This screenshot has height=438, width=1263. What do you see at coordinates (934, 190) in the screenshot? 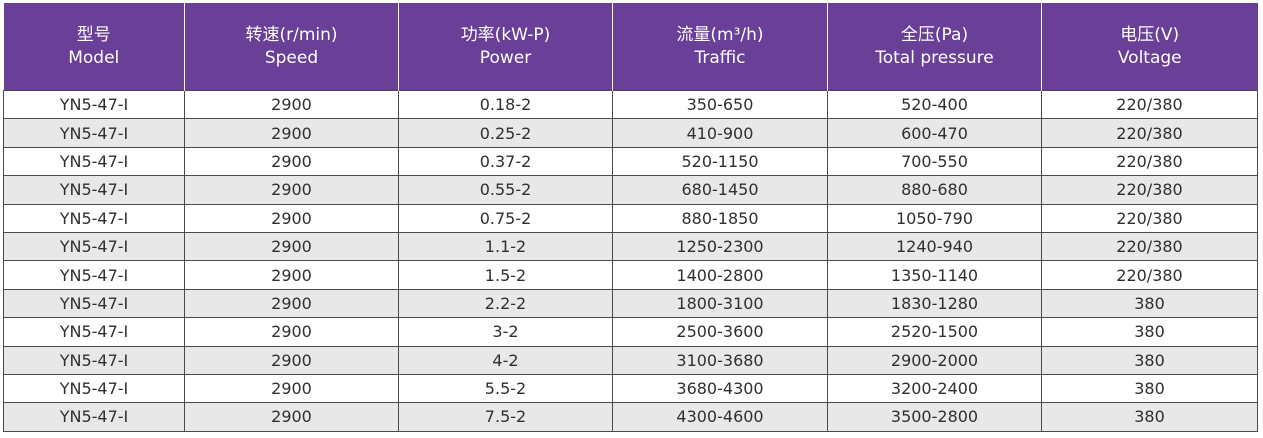
I see `cell-total-pressure: 880-680` at bounding box center [934, 190].